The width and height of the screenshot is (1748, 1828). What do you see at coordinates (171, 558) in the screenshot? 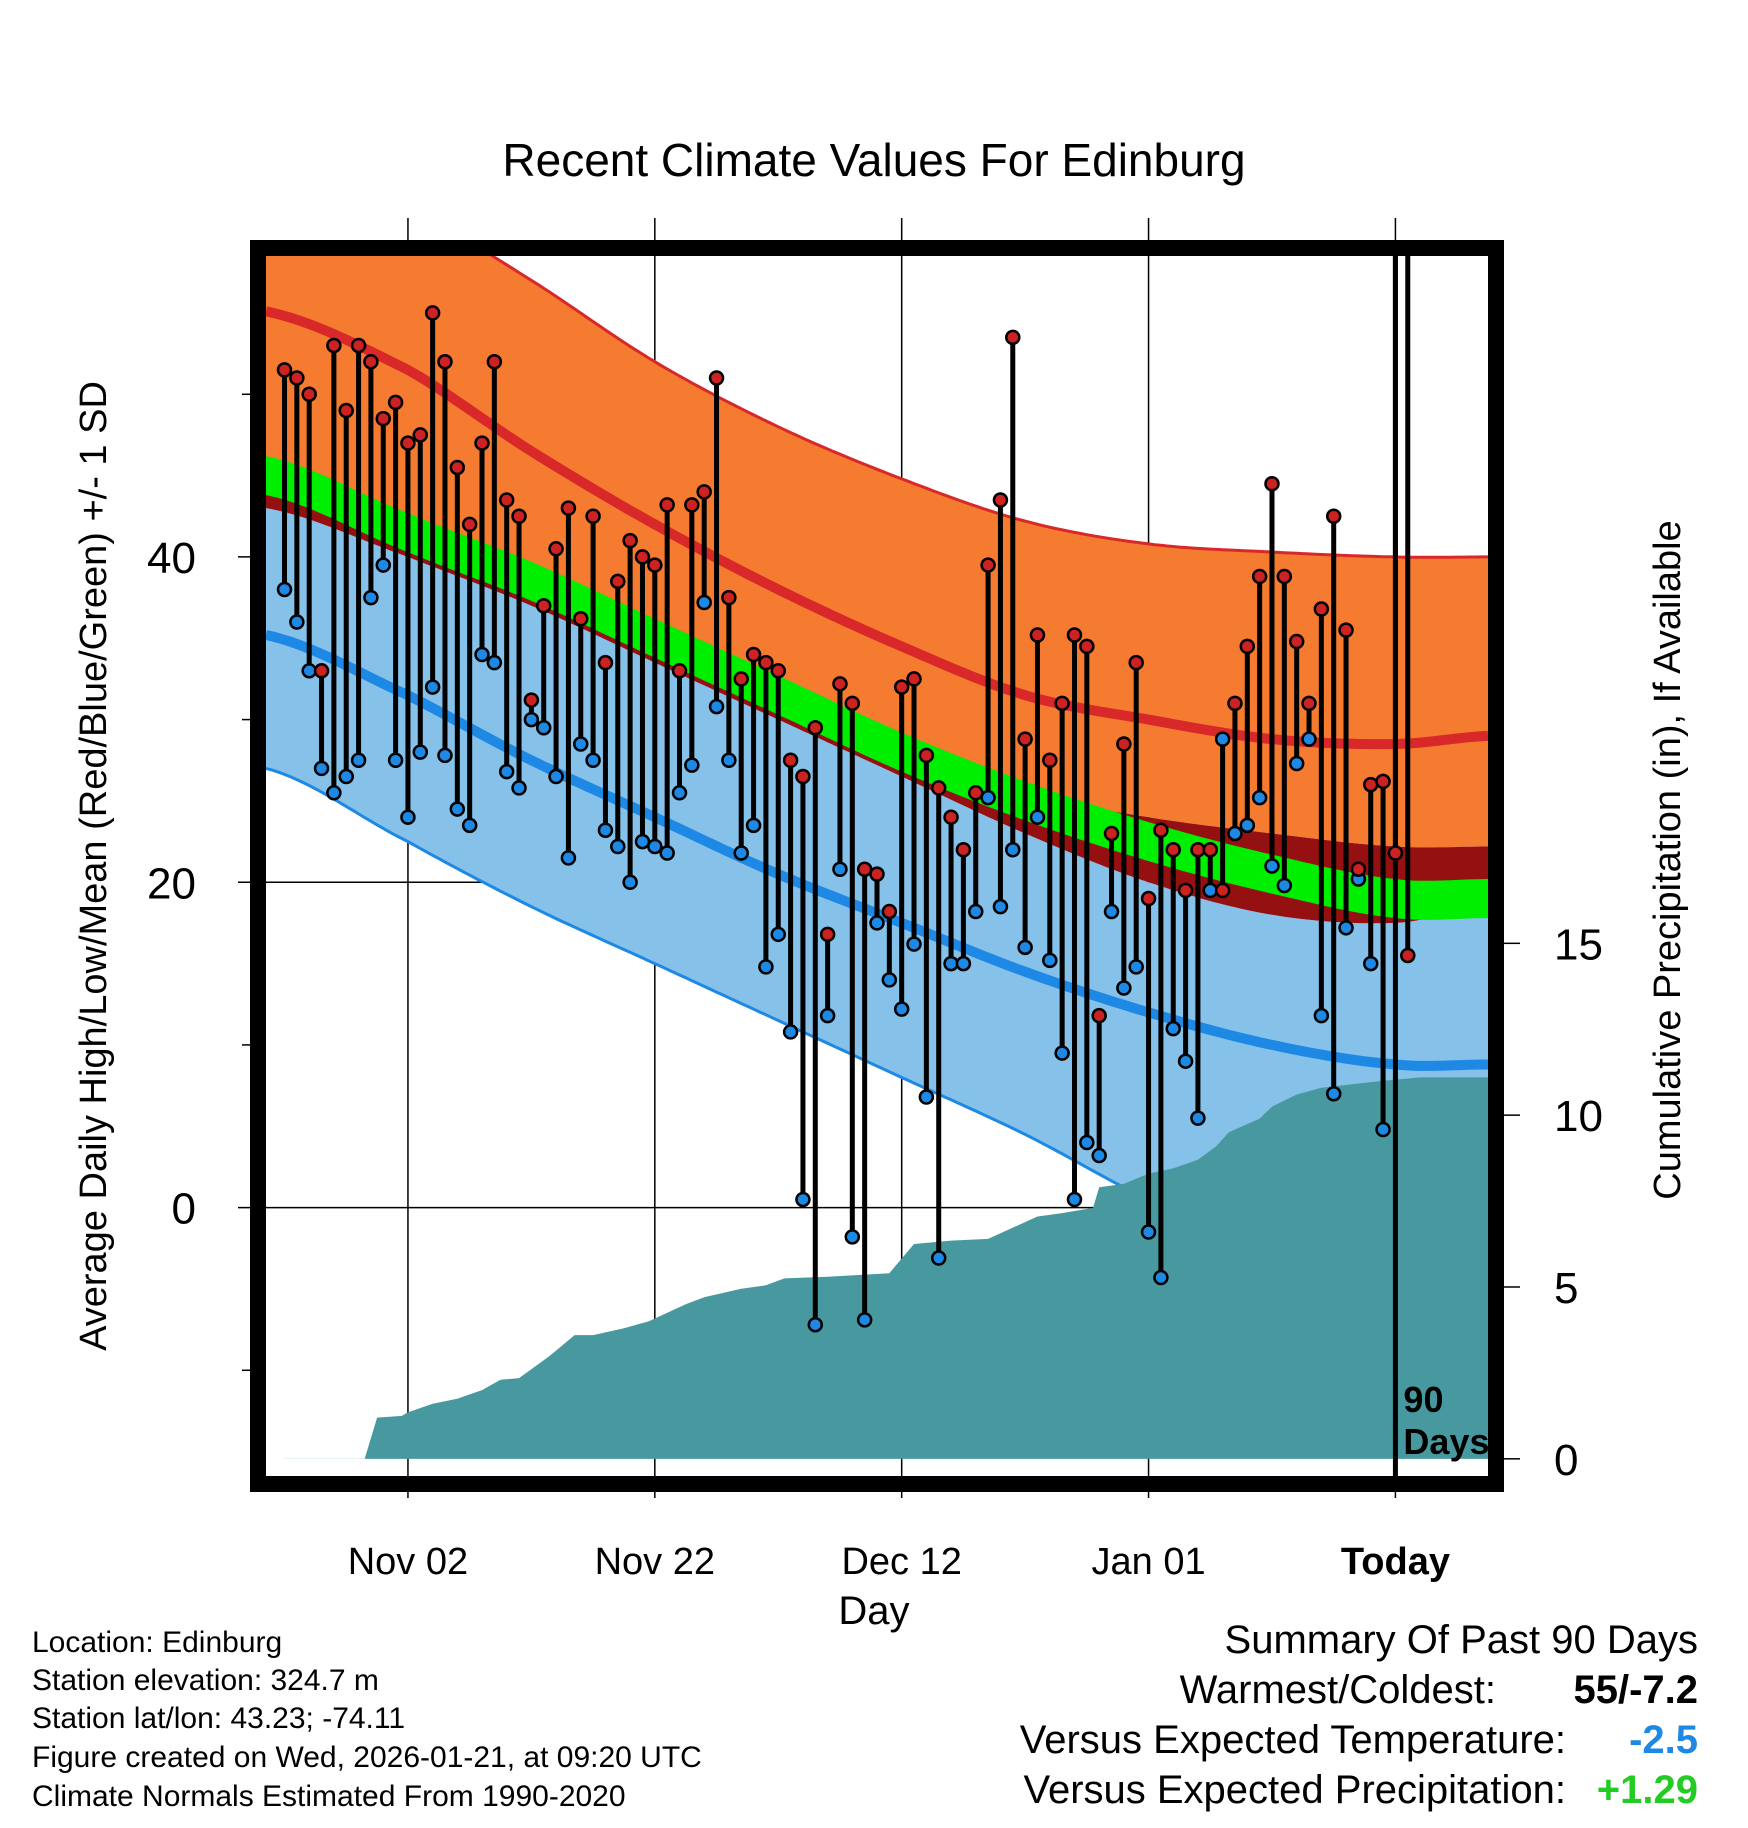
I see `y-tick-label-2: 40` at bounding box center [171, 558].